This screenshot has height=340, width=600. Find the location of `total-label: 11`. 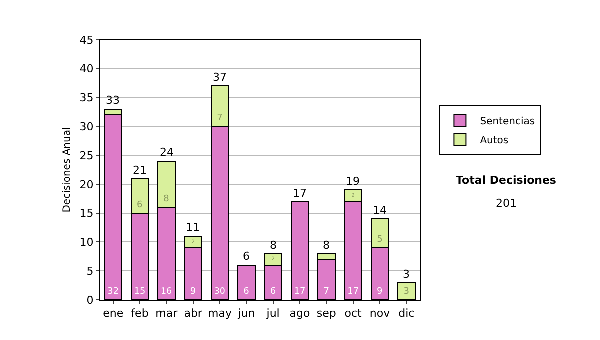

total-label: 11 is located at coordinates (193, 227).